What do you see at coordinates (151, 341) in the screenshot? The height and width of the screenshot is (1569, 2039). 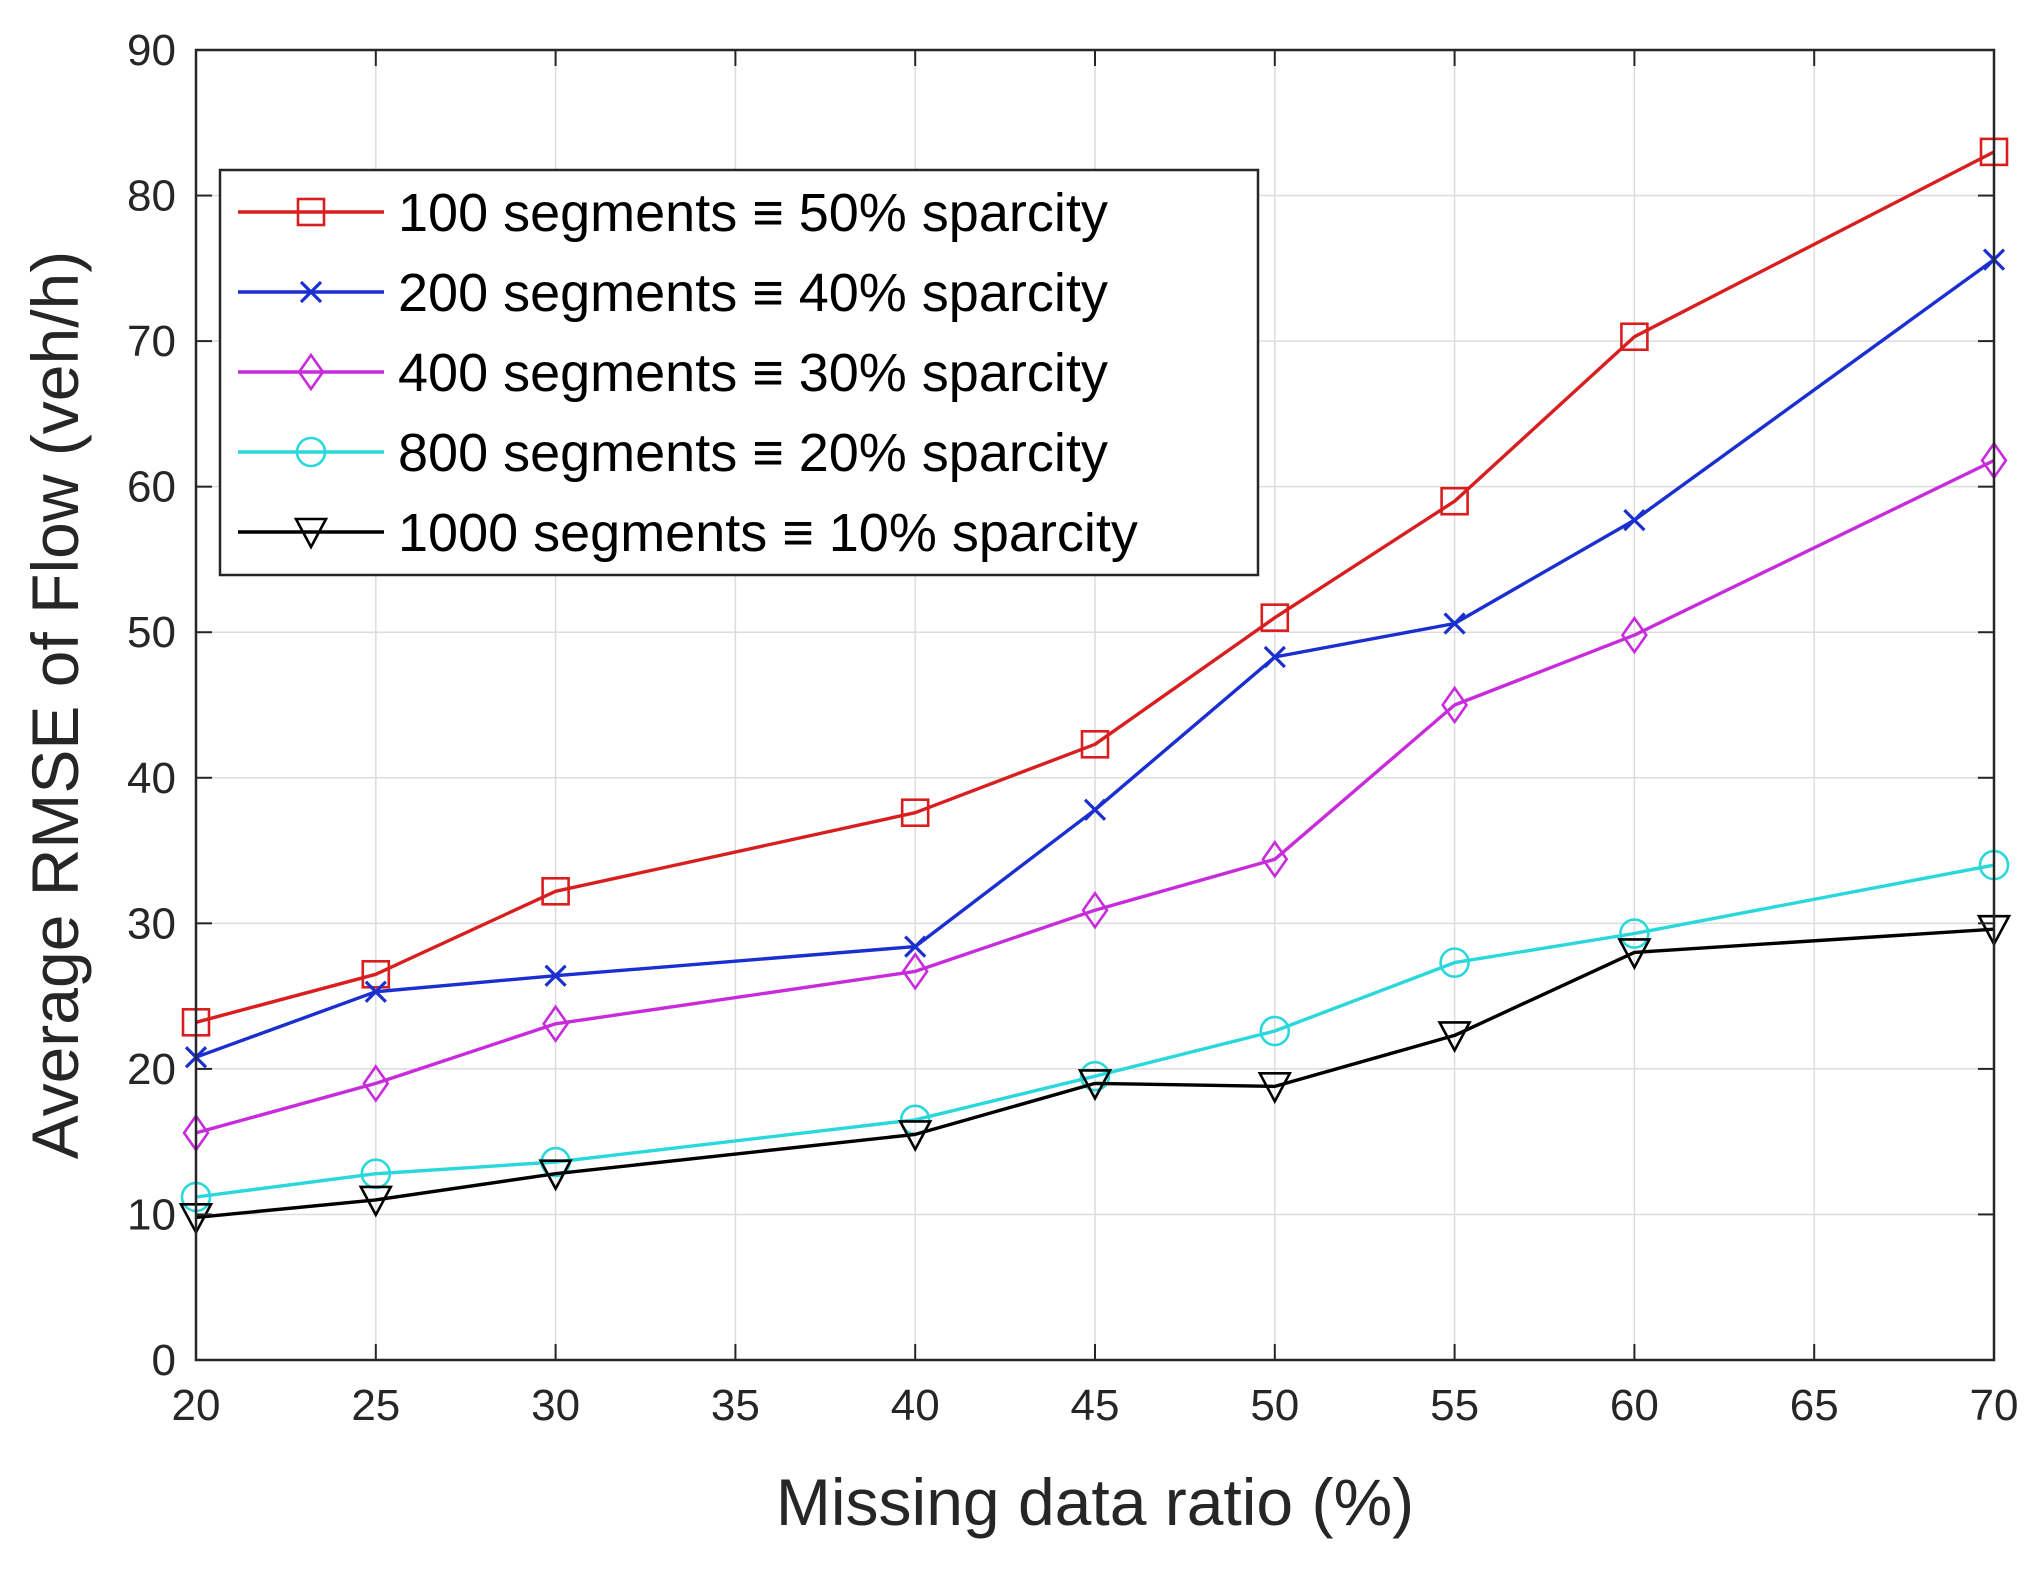 I see `y-tick-label: 70` at bounding box center [151, 341].